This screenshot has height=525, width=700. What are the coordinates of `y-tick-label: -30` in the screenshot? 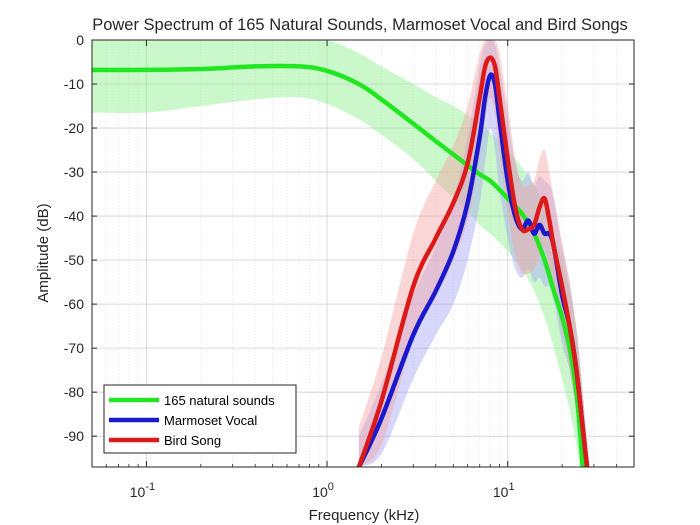 It's located at (74, 172).